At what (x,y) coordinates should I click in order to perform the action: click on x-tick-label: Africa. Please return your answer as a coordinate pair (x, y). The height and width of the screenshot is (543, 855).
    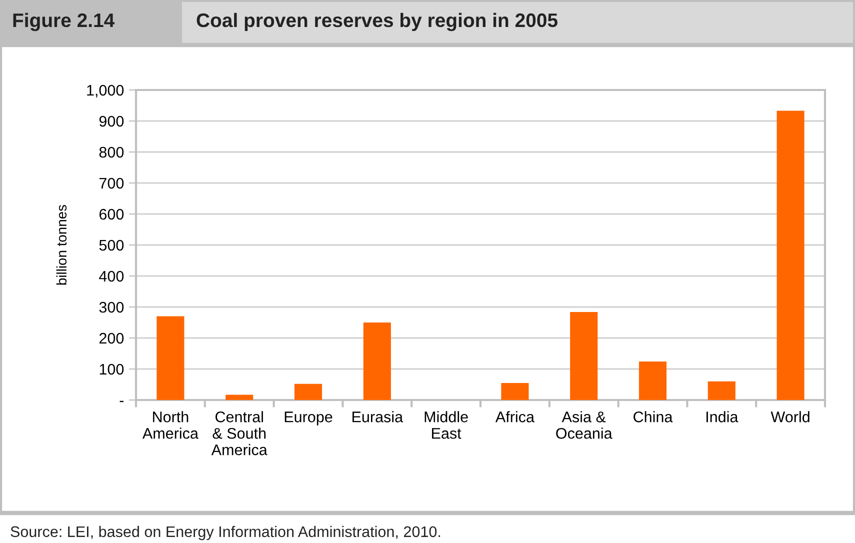
    Looking at the image, I should click on (514, 416).